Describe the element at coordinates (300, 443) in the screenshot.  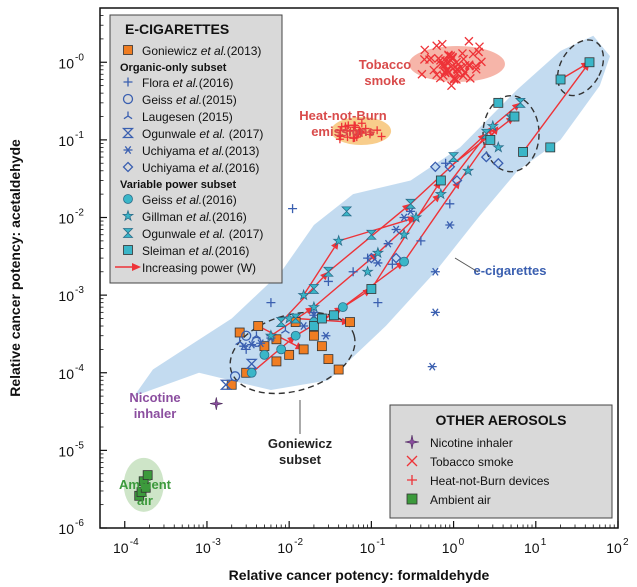
I see `annotation-text: Goniewicz` at that location.